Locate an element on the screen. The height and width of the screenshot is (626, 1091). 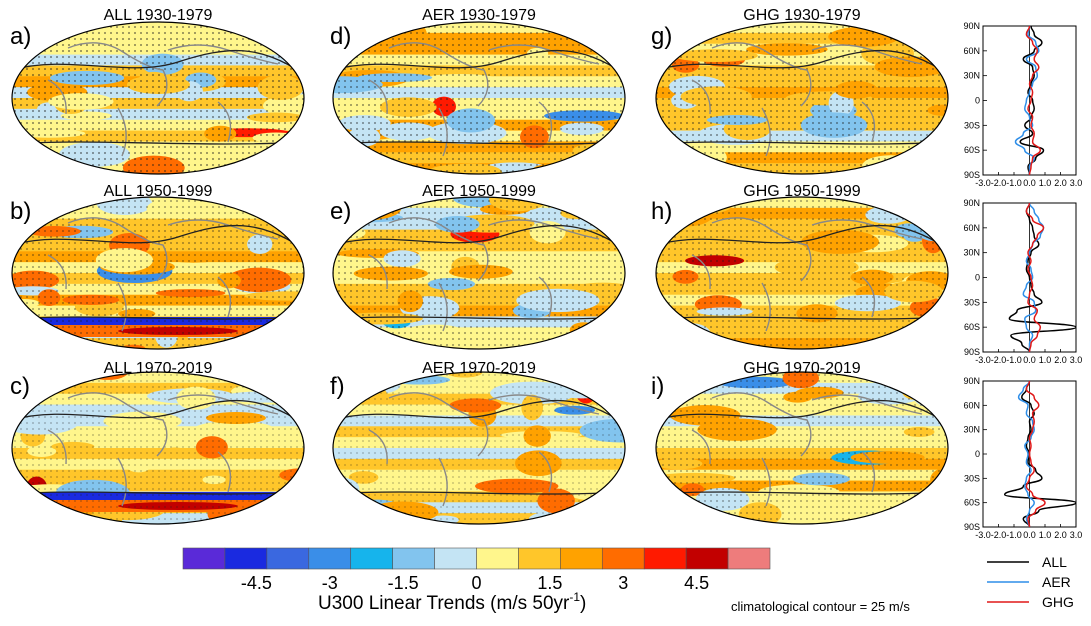
x-tick-label: 0.0 is located at coordinates (1029, 535).